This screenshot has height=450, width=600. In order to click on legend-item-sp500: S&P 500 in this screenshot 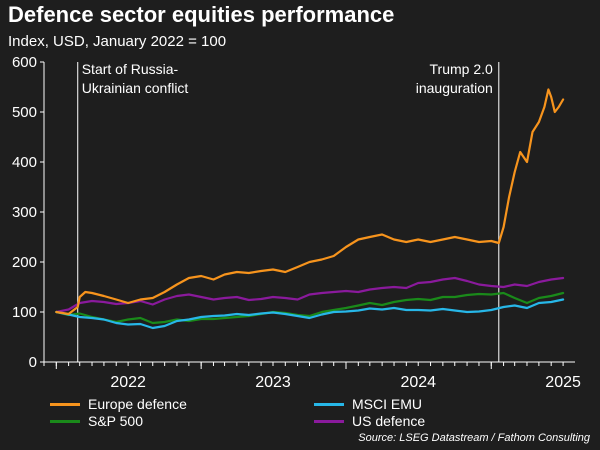, I will do `click(96, 421)`.